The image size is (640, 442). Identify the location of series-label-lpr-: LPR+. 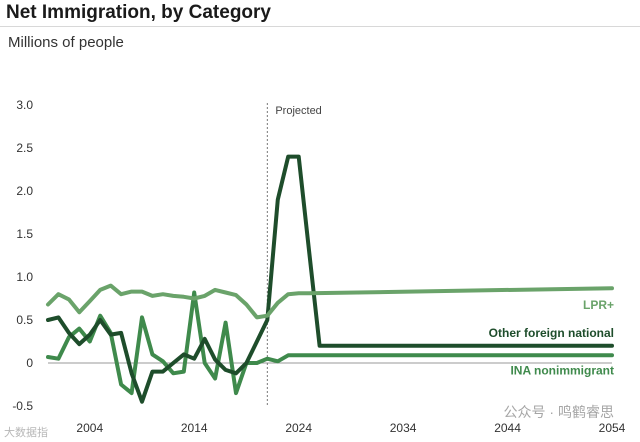
(598, 305).